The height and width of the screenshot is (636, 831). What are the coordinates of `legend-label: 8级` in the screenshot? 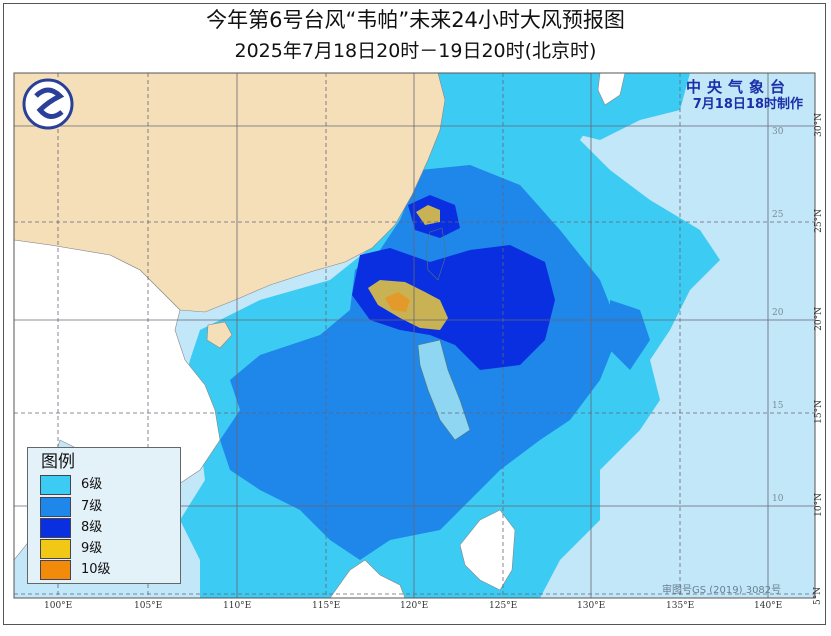 It's located at (92, 527).